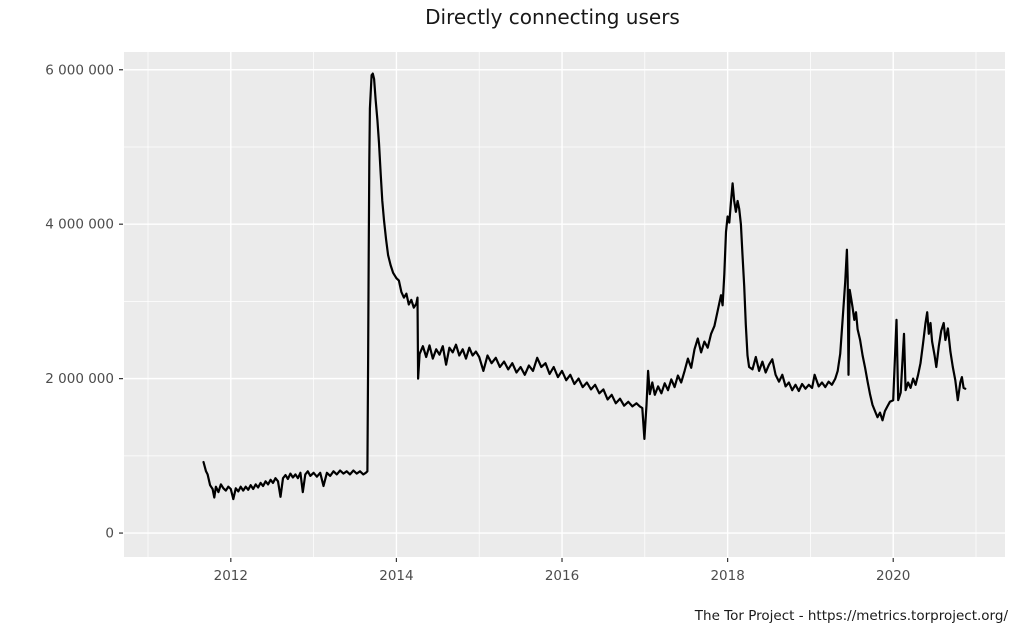 This screenshot has width=1024, height=640. Describe the element at coordinates (231, 576) in the screenshot. I see `x-axis-tick-label: 2012` at that location.